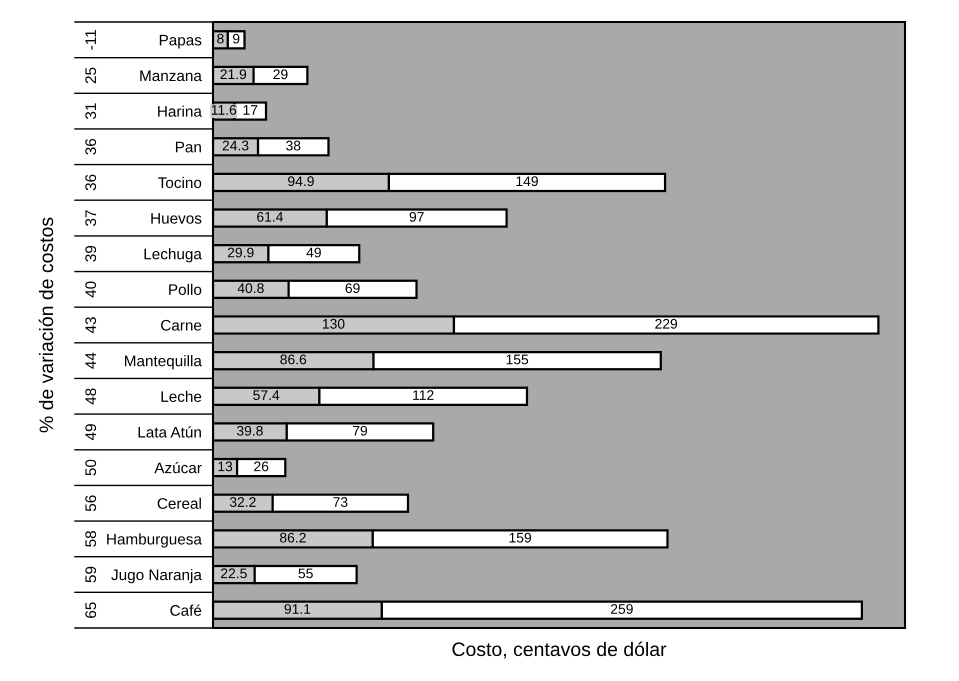 The image size is (959, 681). What do you see at coordinates (90, 218) in the screenshot?
I see `y2-tick-label: 37` at bounding box center [90, 218].